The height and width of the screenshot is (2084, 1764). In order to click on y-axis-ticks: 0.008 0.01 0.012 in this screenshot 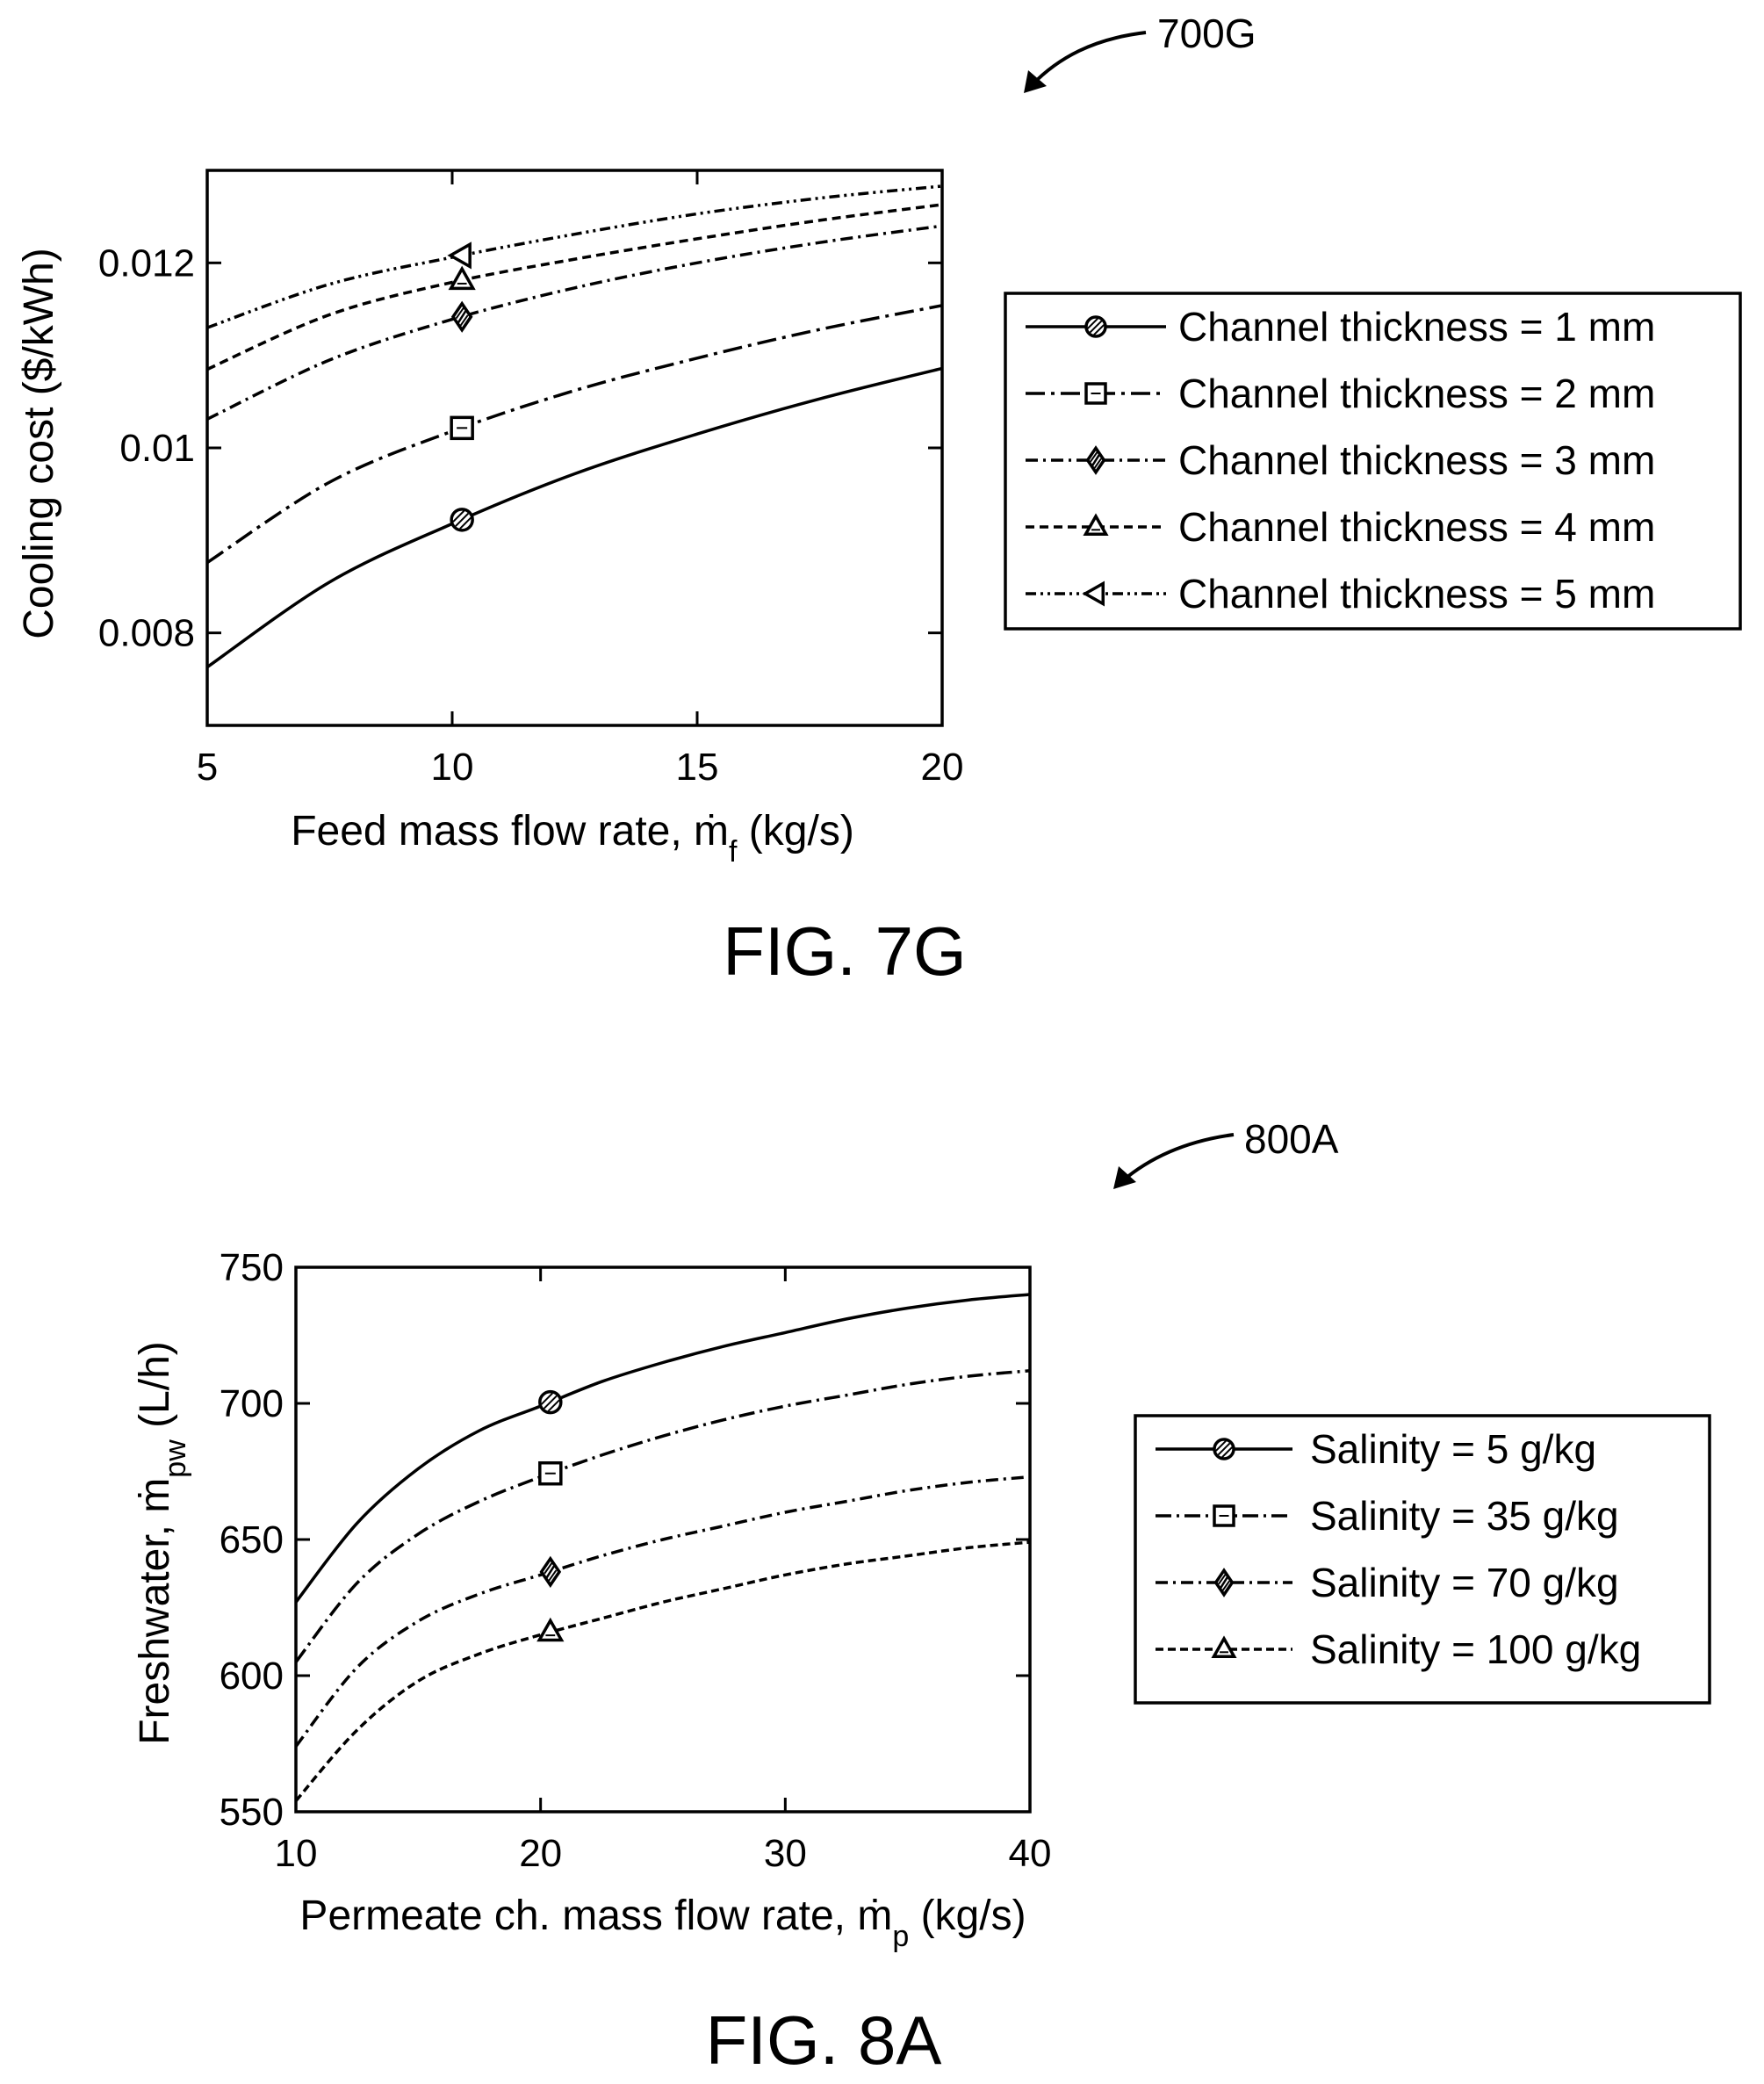, I will do `click(520, 448)`.